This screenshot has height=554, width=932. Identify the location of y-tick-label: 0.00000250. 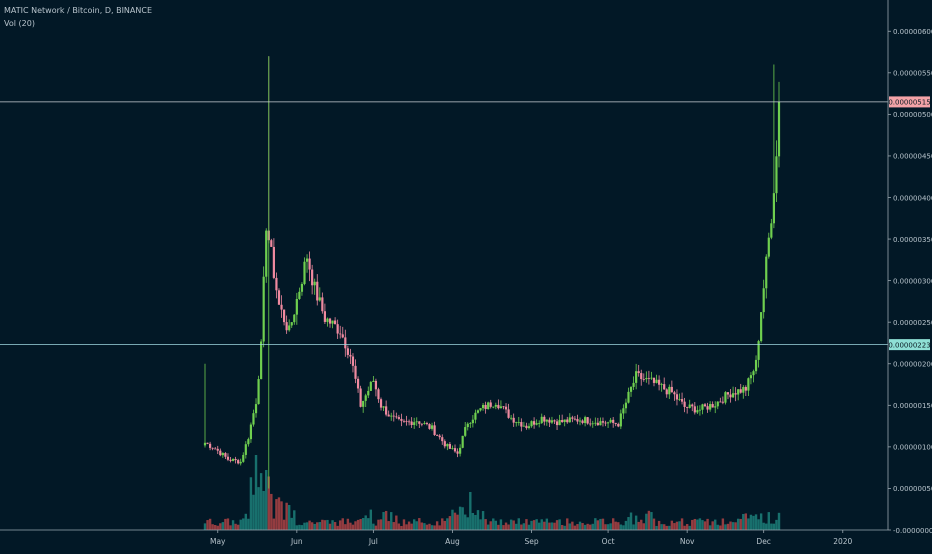
(912, 323).